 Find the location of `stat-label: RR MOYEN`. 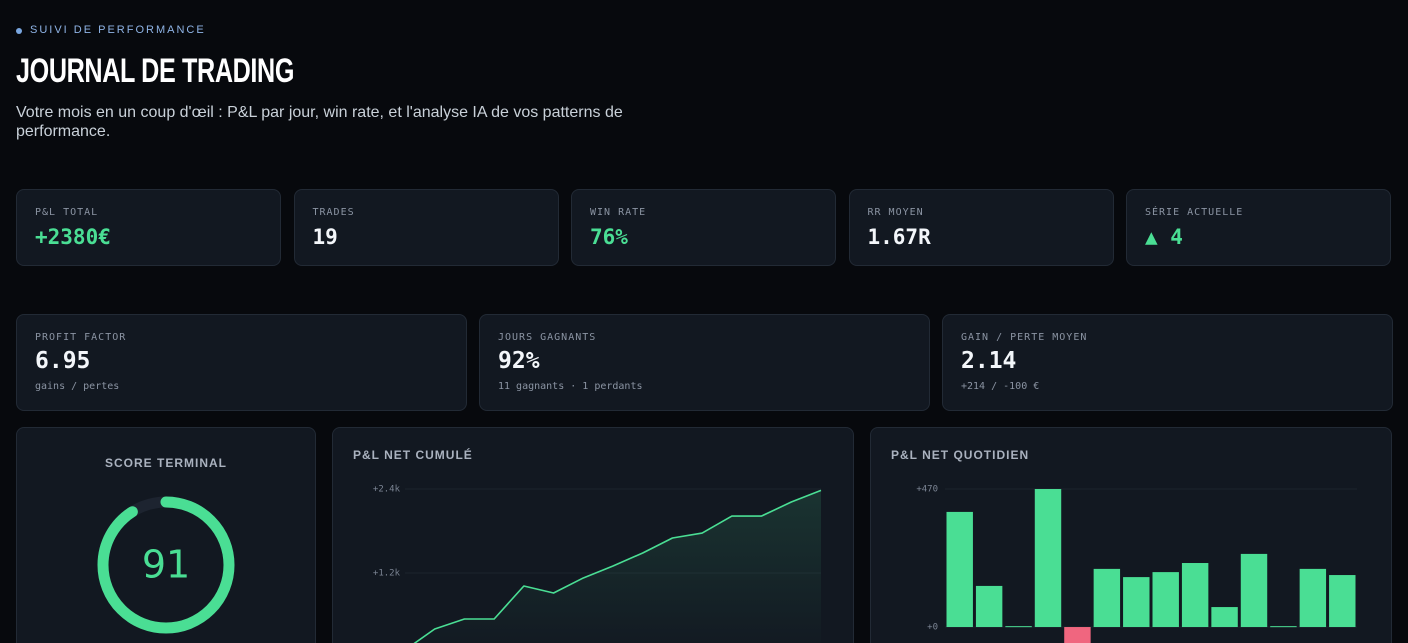

stat-label: RR MOYEN is located at coordinates (895, 212).